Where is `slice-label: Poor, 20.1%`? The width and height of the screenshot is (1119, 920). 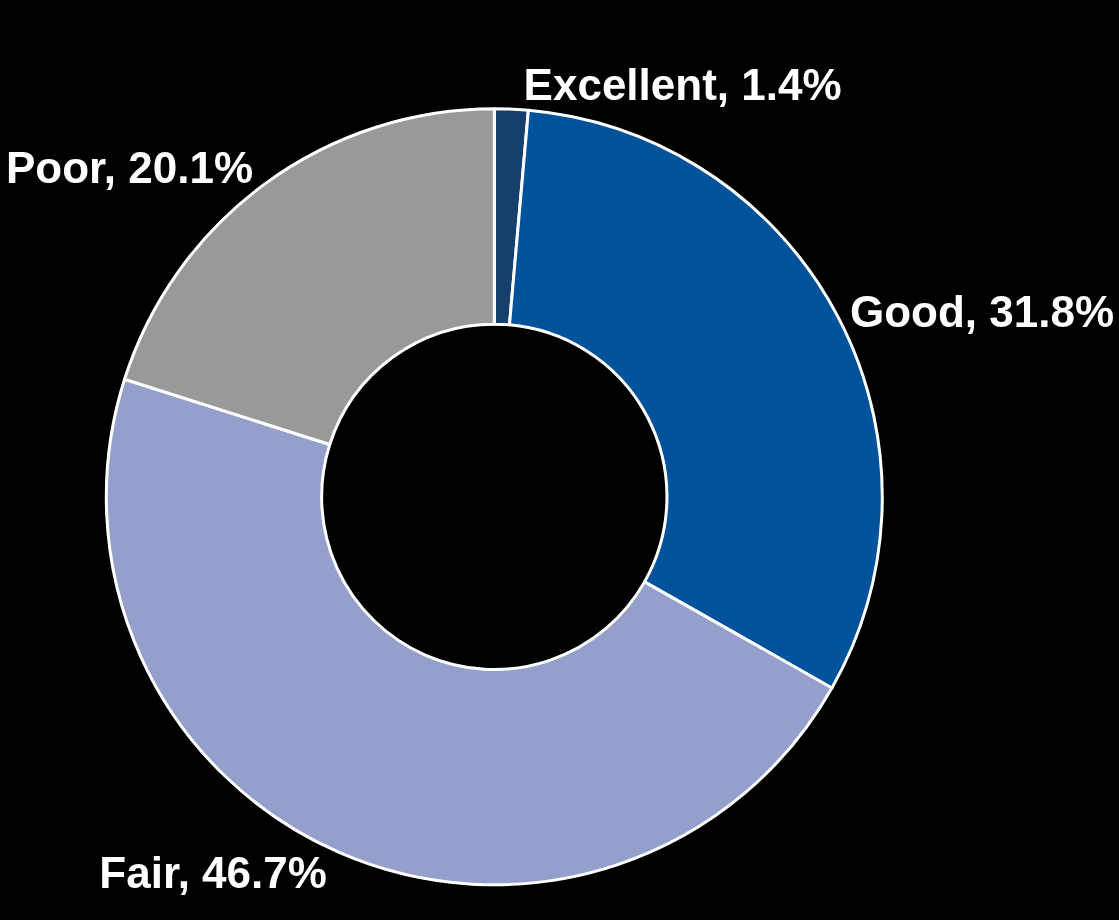
slice-label: Poor, 20.1% is located at coordinates (129, 168).